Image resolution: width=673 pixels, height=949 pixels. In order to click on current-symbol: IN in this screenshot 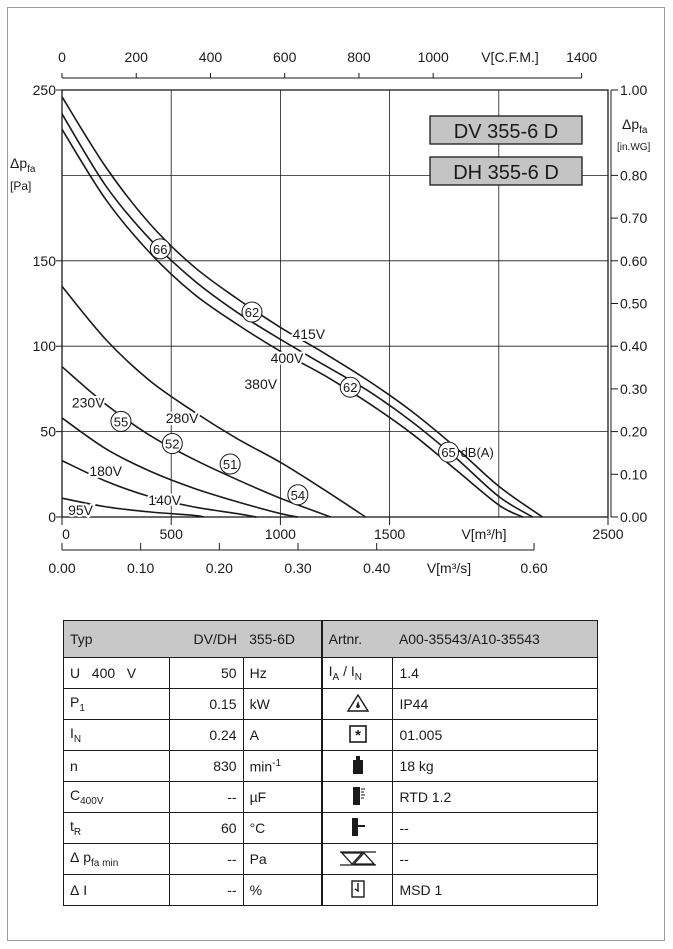, I will do `click(116, 735)`.